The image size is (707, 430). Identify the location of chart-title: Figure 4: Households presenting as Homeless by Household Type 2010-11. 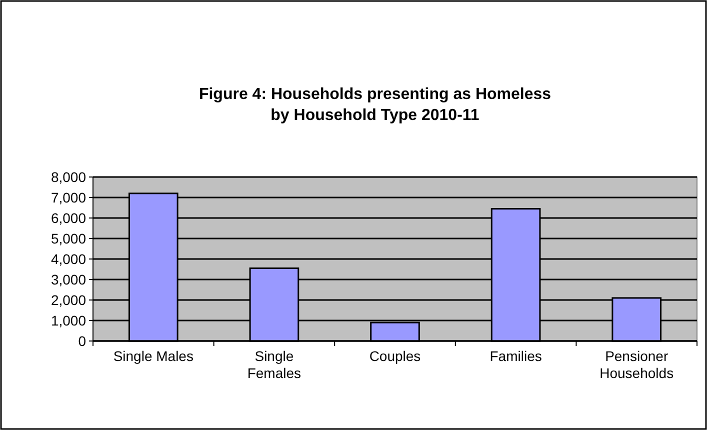
(375, 105).